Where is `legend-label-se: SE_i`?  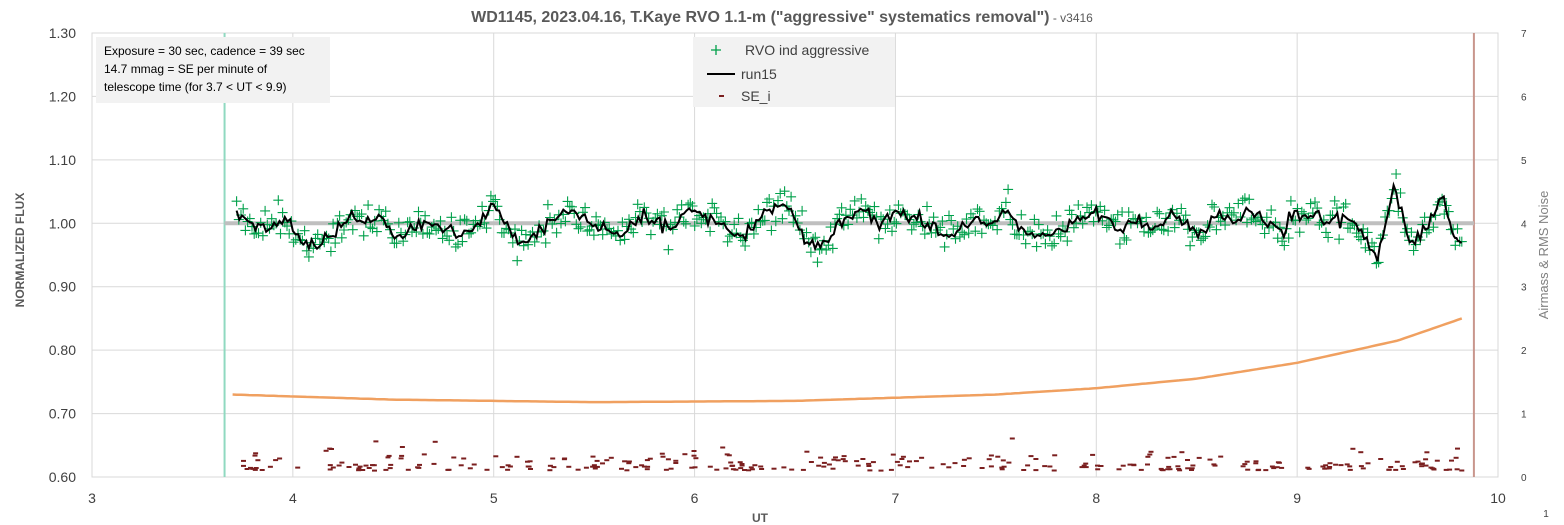
legend-label-se: SE_i is located at coordinates (756, 96).